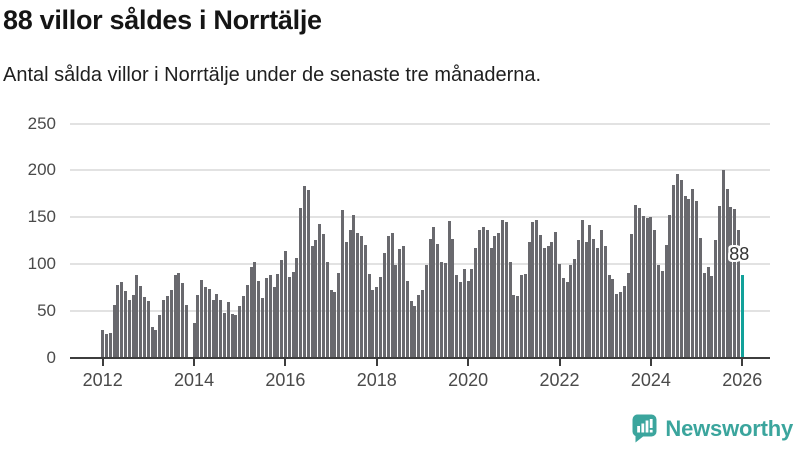 Image resolution: width=800 pixels, height=450 pixels. Describe the element at coordinates (376, 380) in the screenshot. I see `x-axis-label: 2018` at that location.